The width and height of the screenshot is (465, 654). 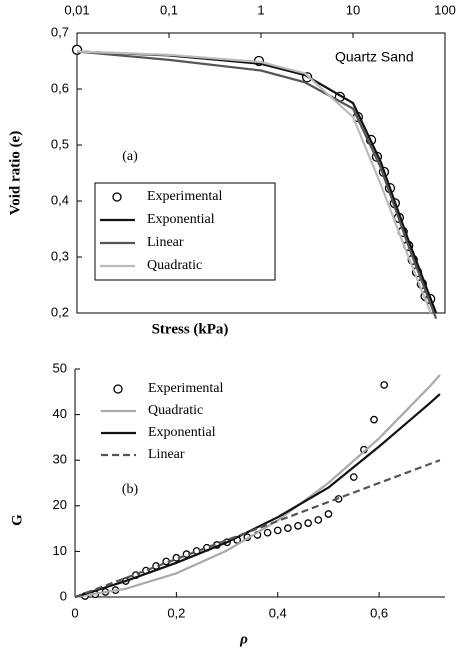 I want to click on panel-label: (b), so click(x=130, y=489).